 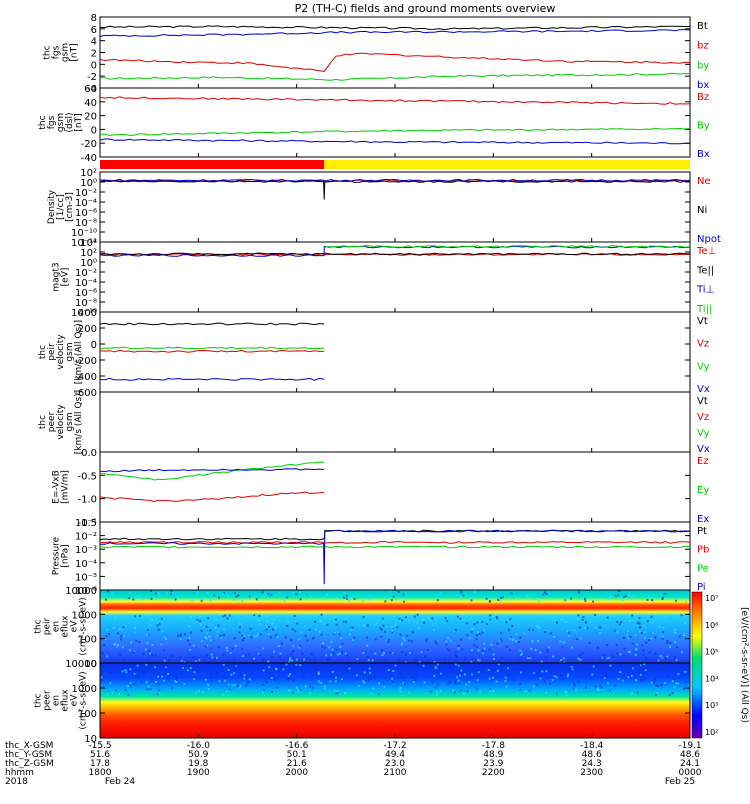 I want to click on ytick-label: 10⁻², so click(x=86, y=273).